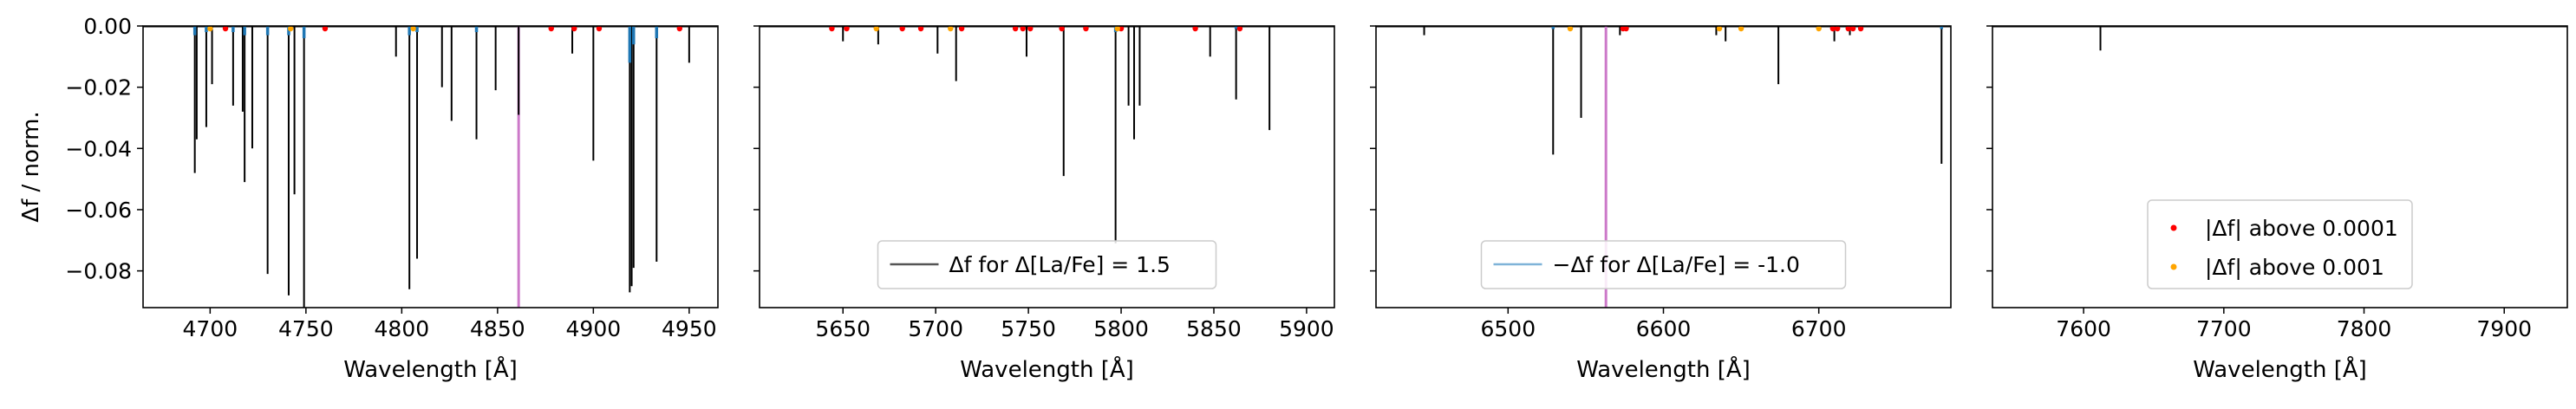  Describe the element at coordinates (843, 328) in the screenshot. I see `x-tick-label: 5650` at that location.